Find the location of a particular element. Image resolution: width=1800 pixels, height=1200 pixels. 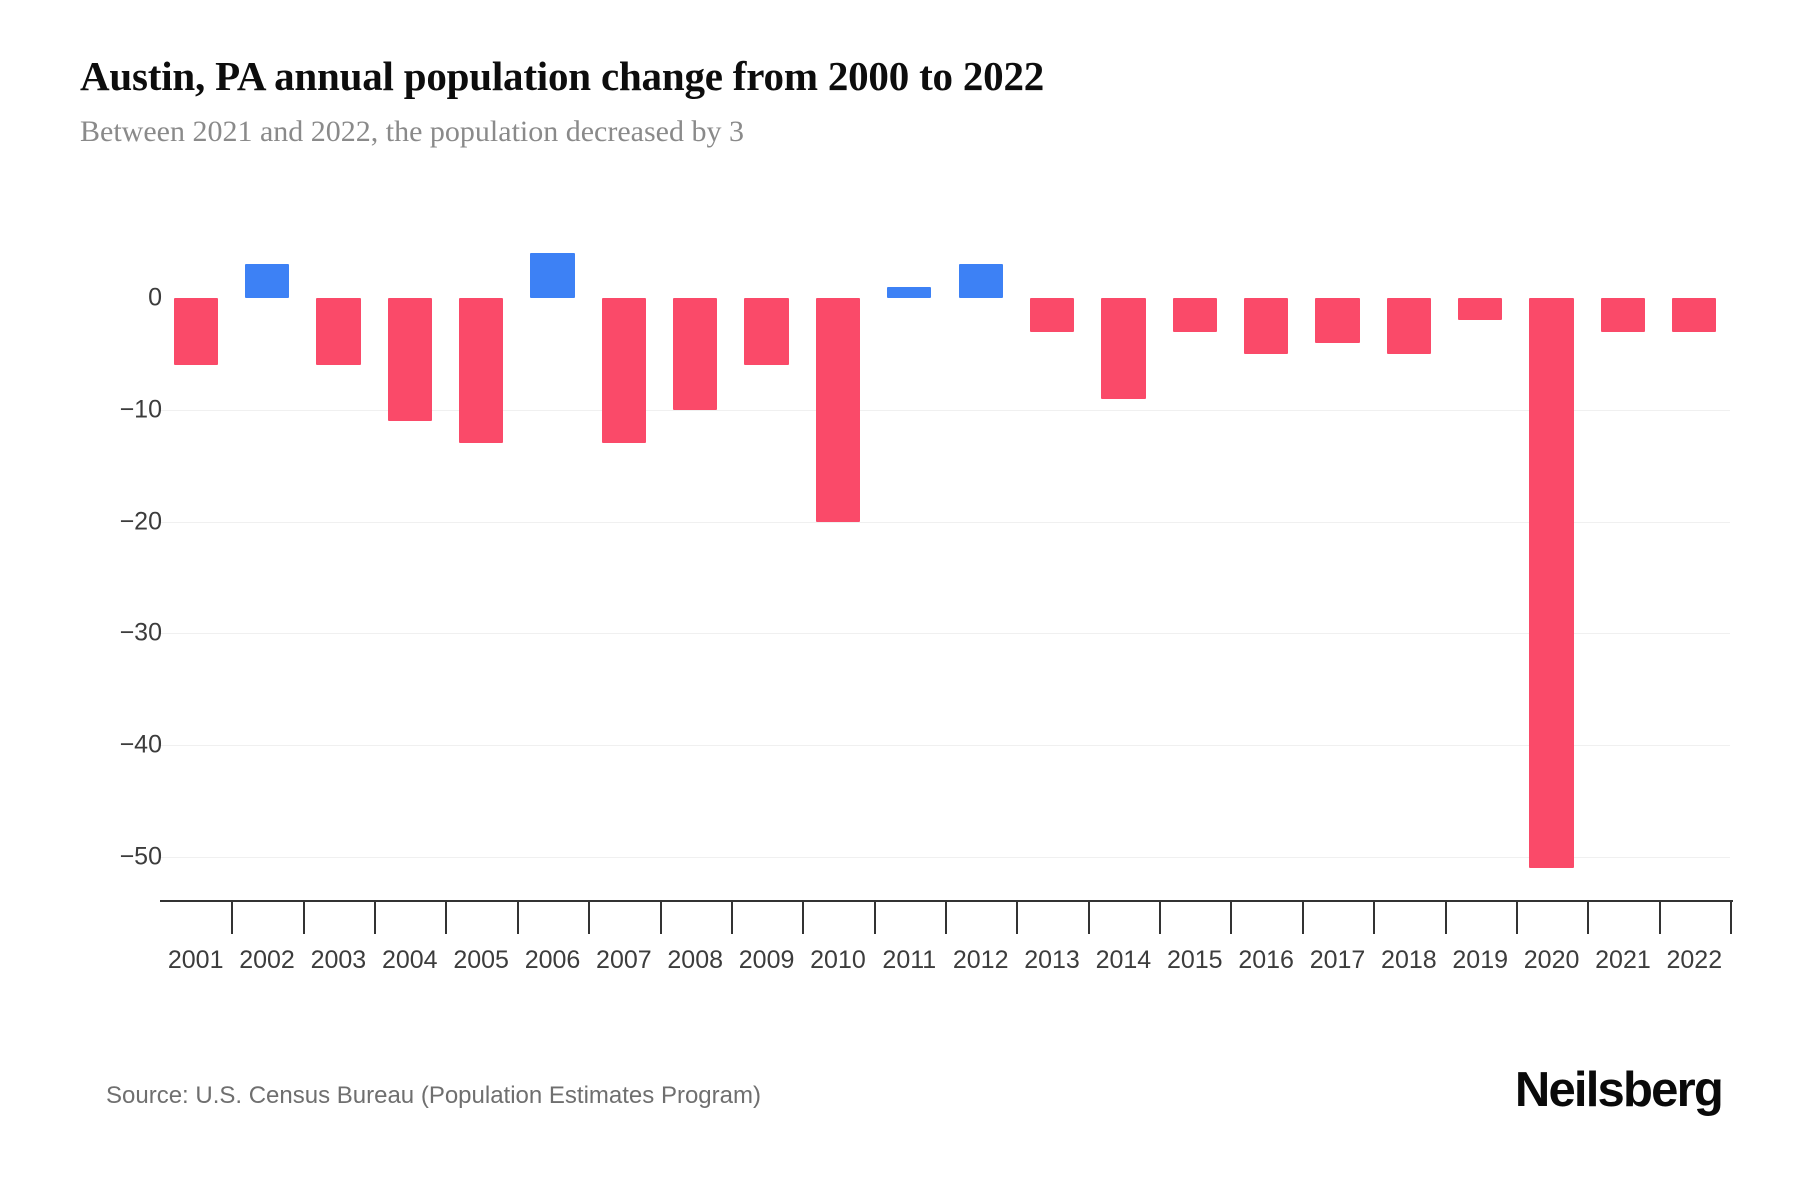

x-axis-tick-label-2022: 2022 is located at coordinates (1694, 960).